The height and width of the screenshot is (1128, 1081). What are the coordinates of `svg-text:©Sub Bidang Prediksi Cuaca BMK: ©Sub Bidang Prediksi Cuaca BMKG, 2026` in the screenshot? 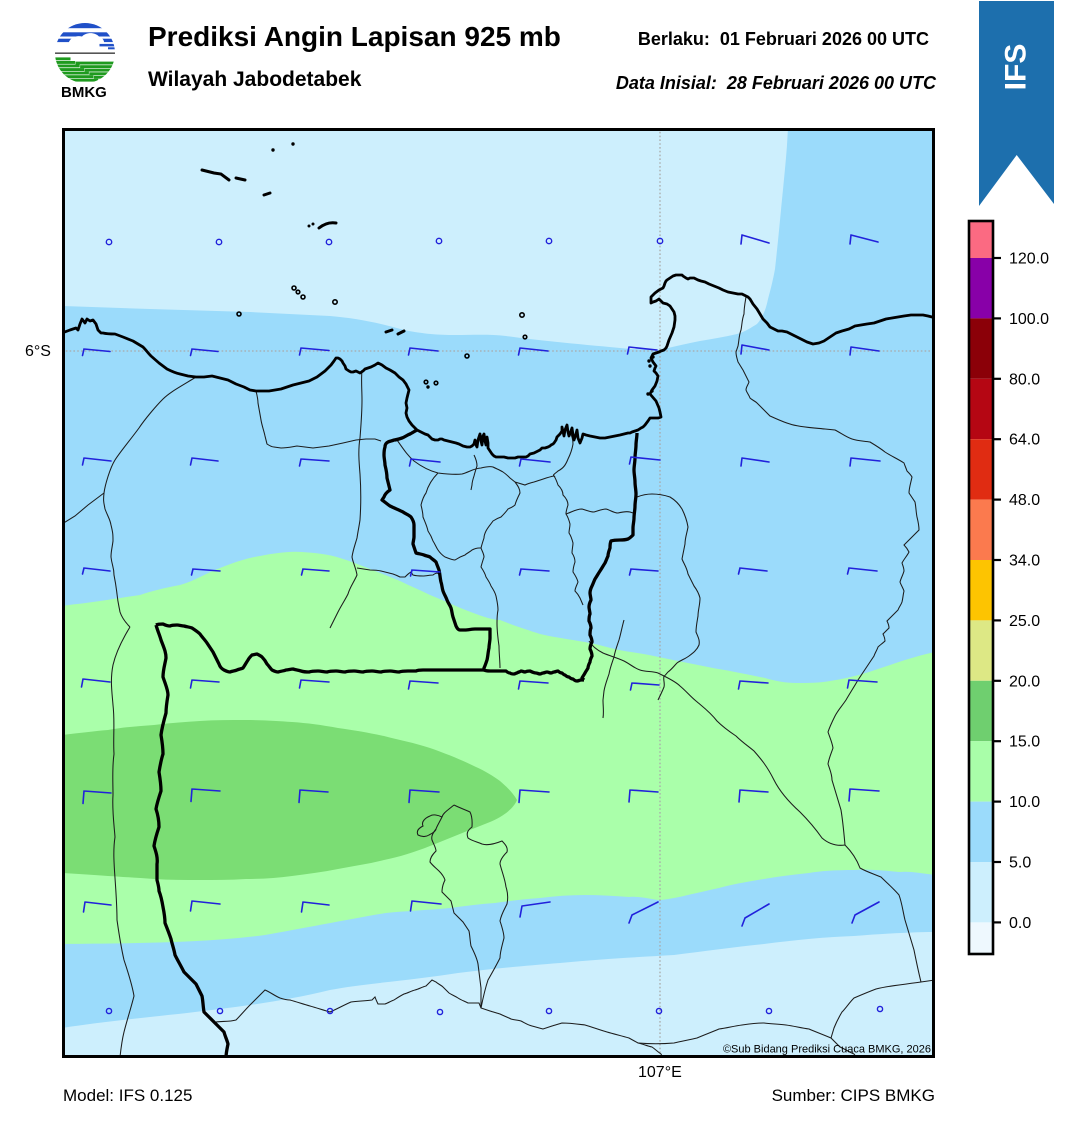 It's located at (827, 1050).